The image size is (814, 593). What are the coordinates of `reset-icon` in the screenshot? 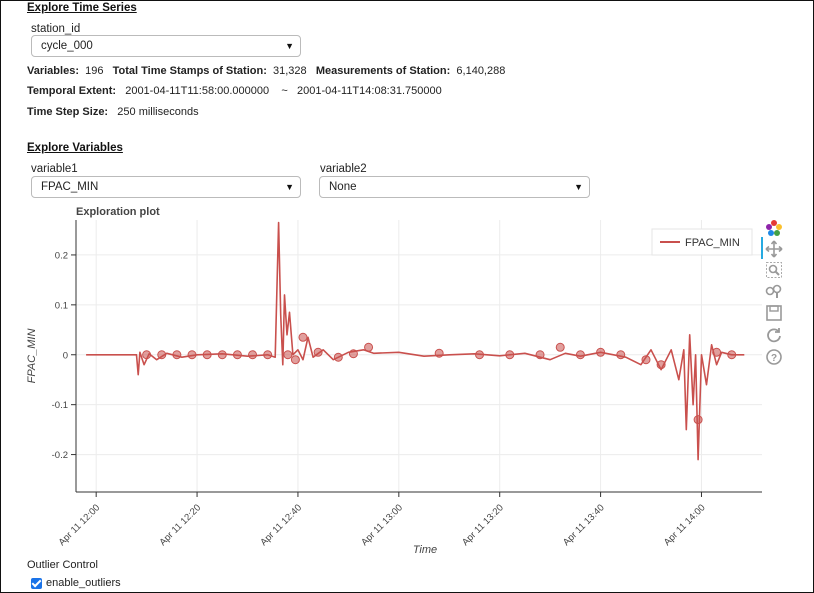 It's located at (774, 335).